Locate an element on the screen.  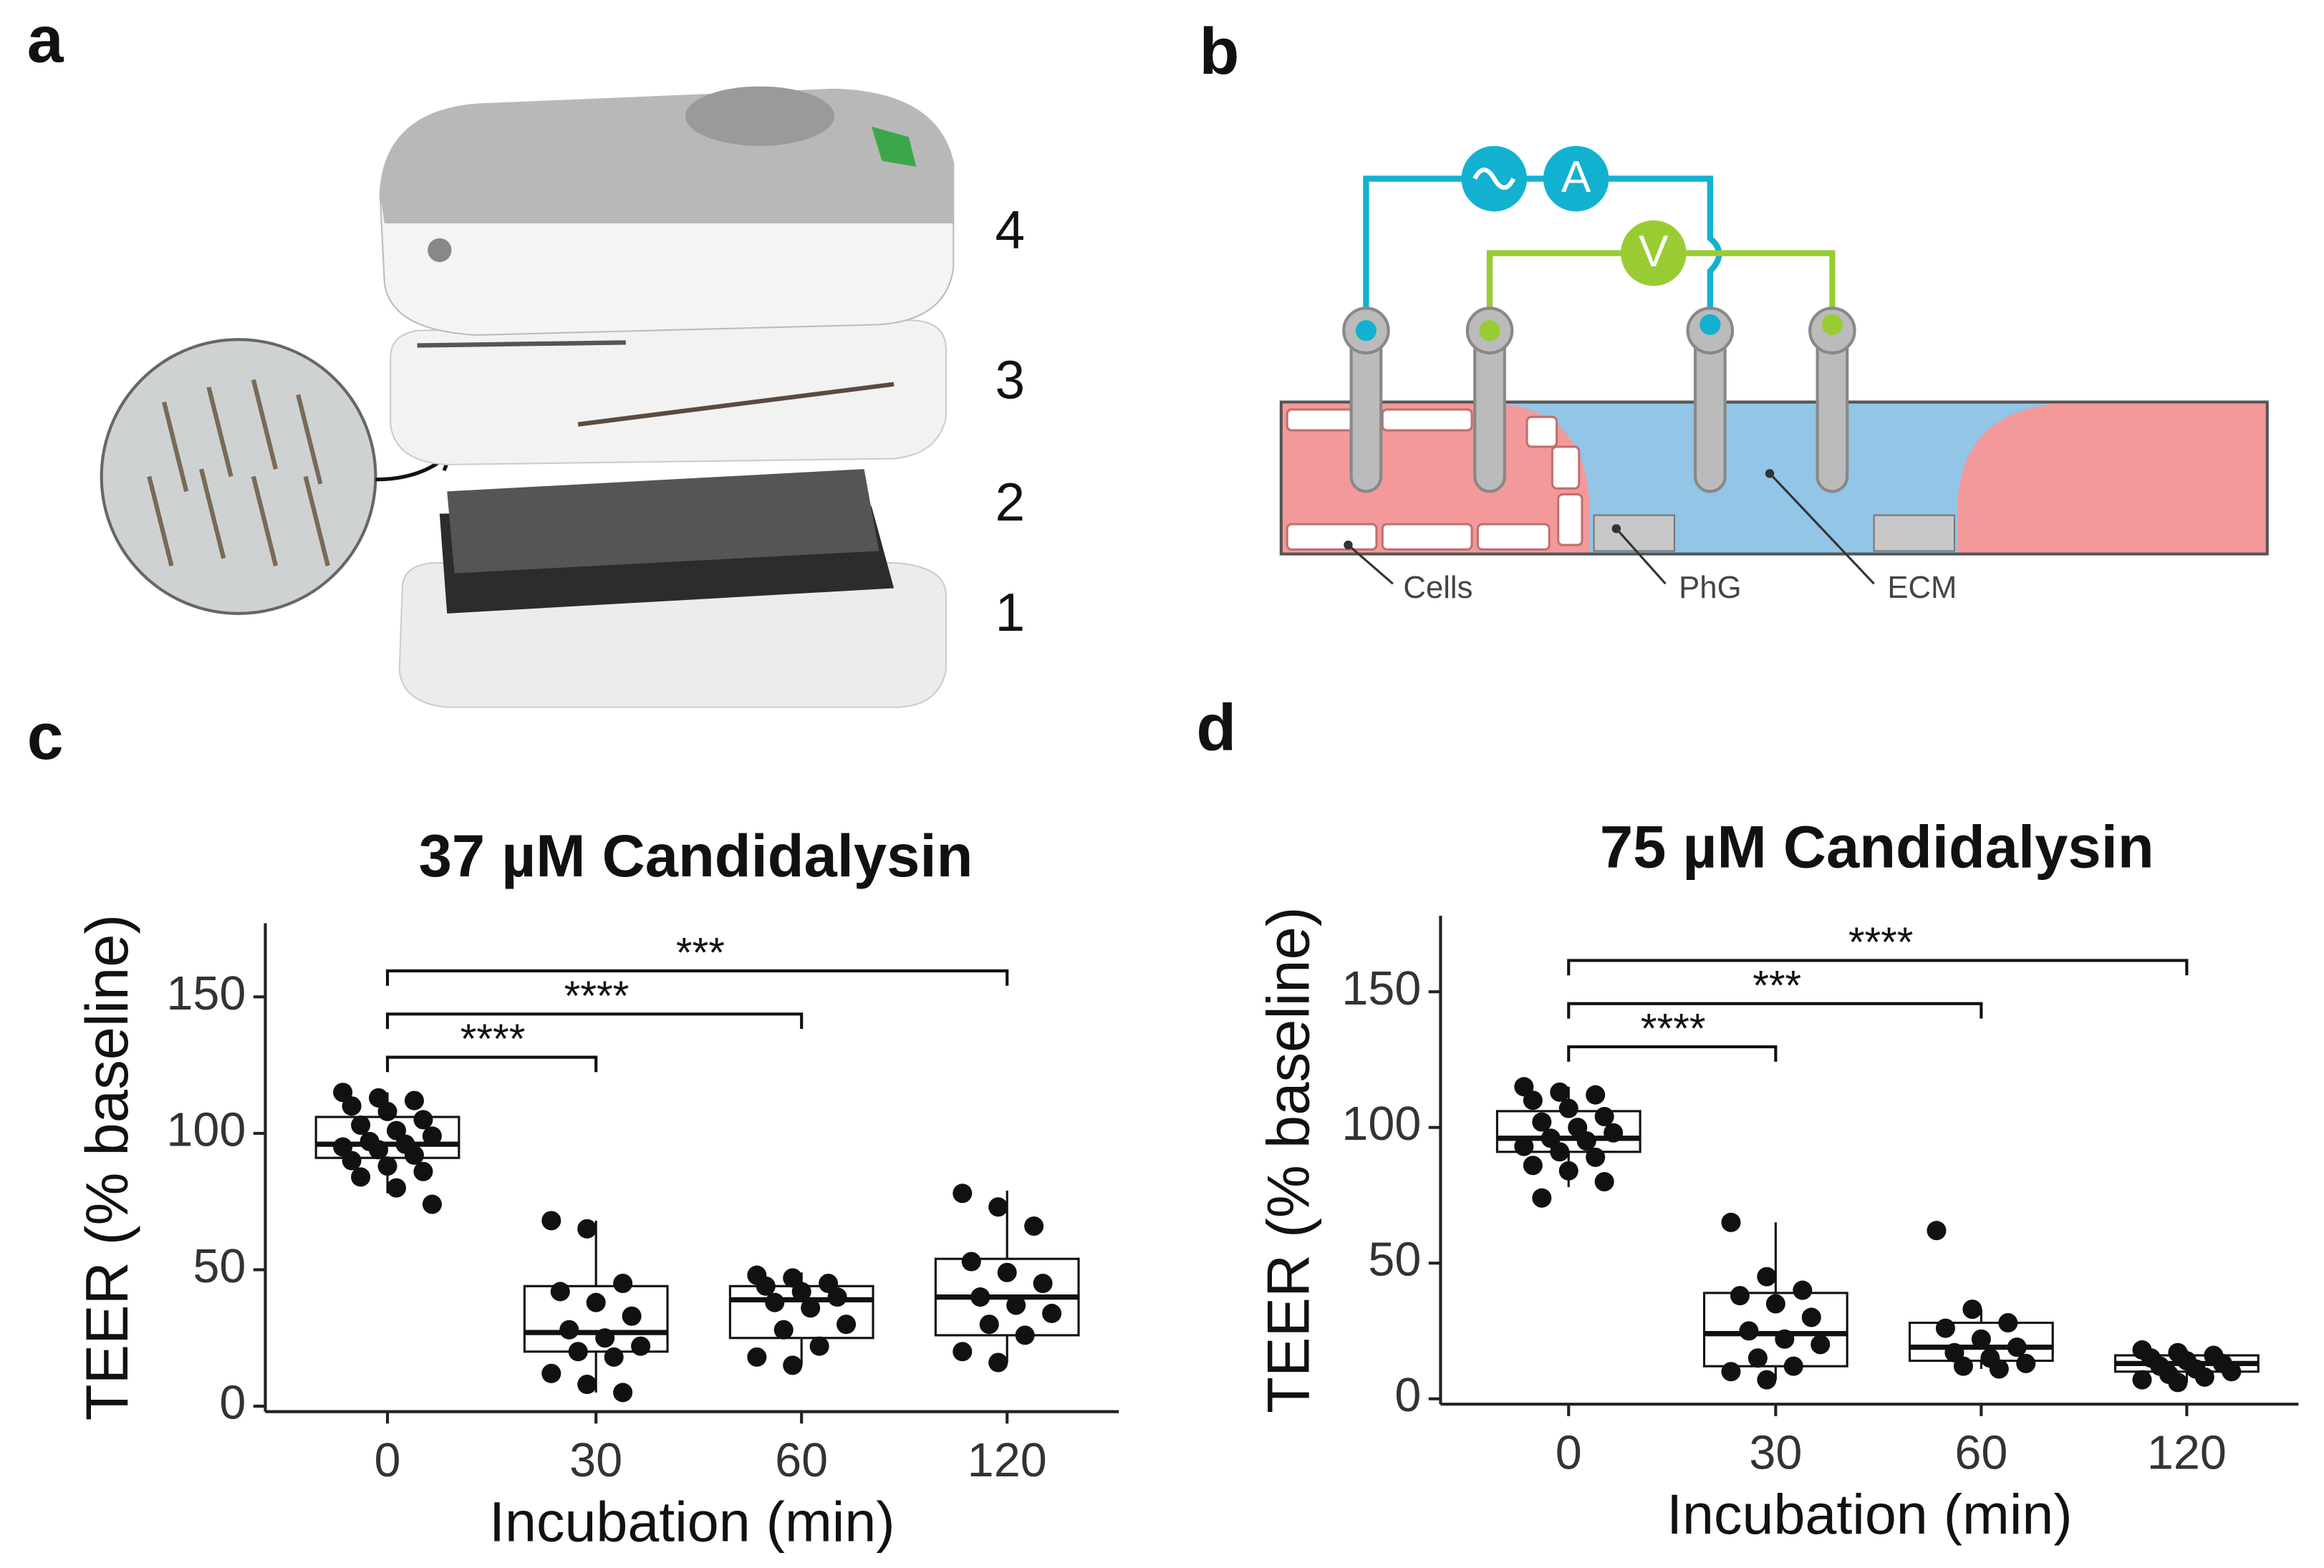
layer-label: 1 is located at coordinates (1010, 612).